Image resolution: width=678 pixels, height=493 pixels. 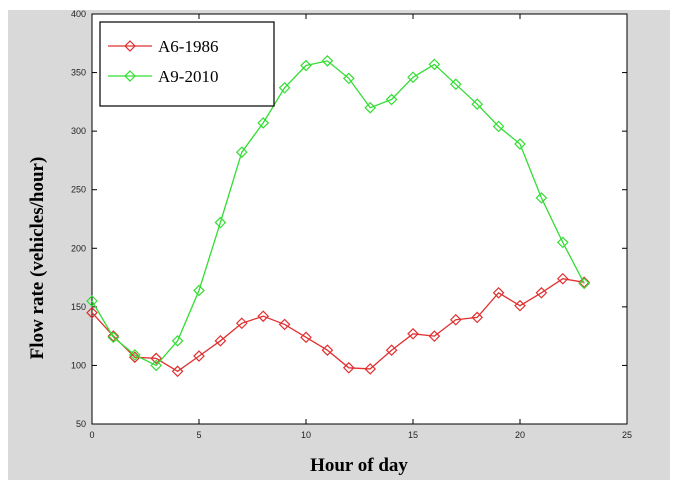 I want to click on y-tick-label: 100, so click(x=78, y=365).